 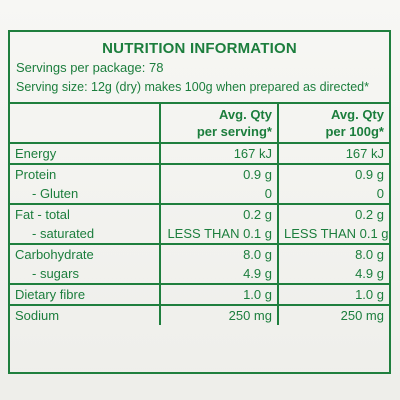 What do you see at coordinates (55, 273) in the screenshot?
I see `row-label-sugars: - sugars` at bounding box center [55, 273].